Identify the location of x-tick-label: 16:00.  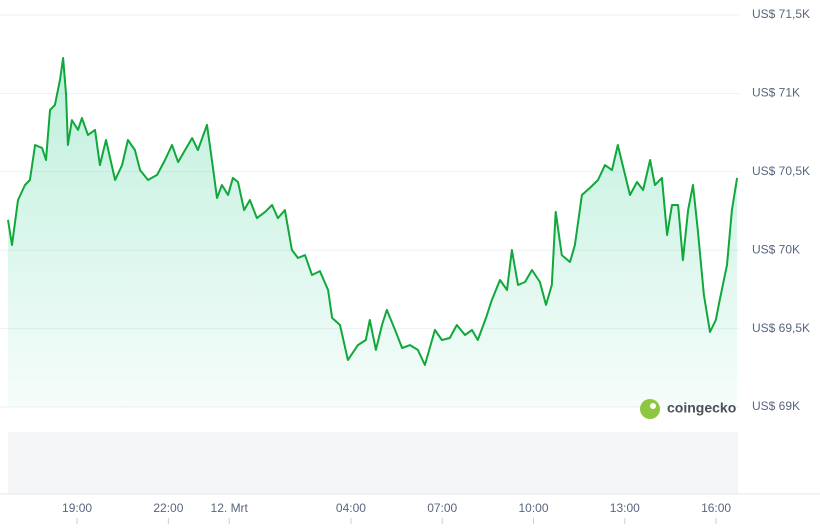
(716, 508).